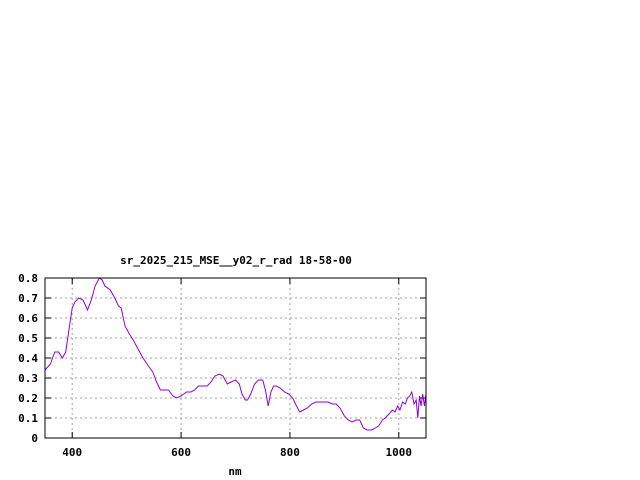 This screenshot has height=480, width=640. What do you see at coordinates (28, 378) in the screenshot?
I see `y-tick-label: 0.3` at bounding box center [28, 378].